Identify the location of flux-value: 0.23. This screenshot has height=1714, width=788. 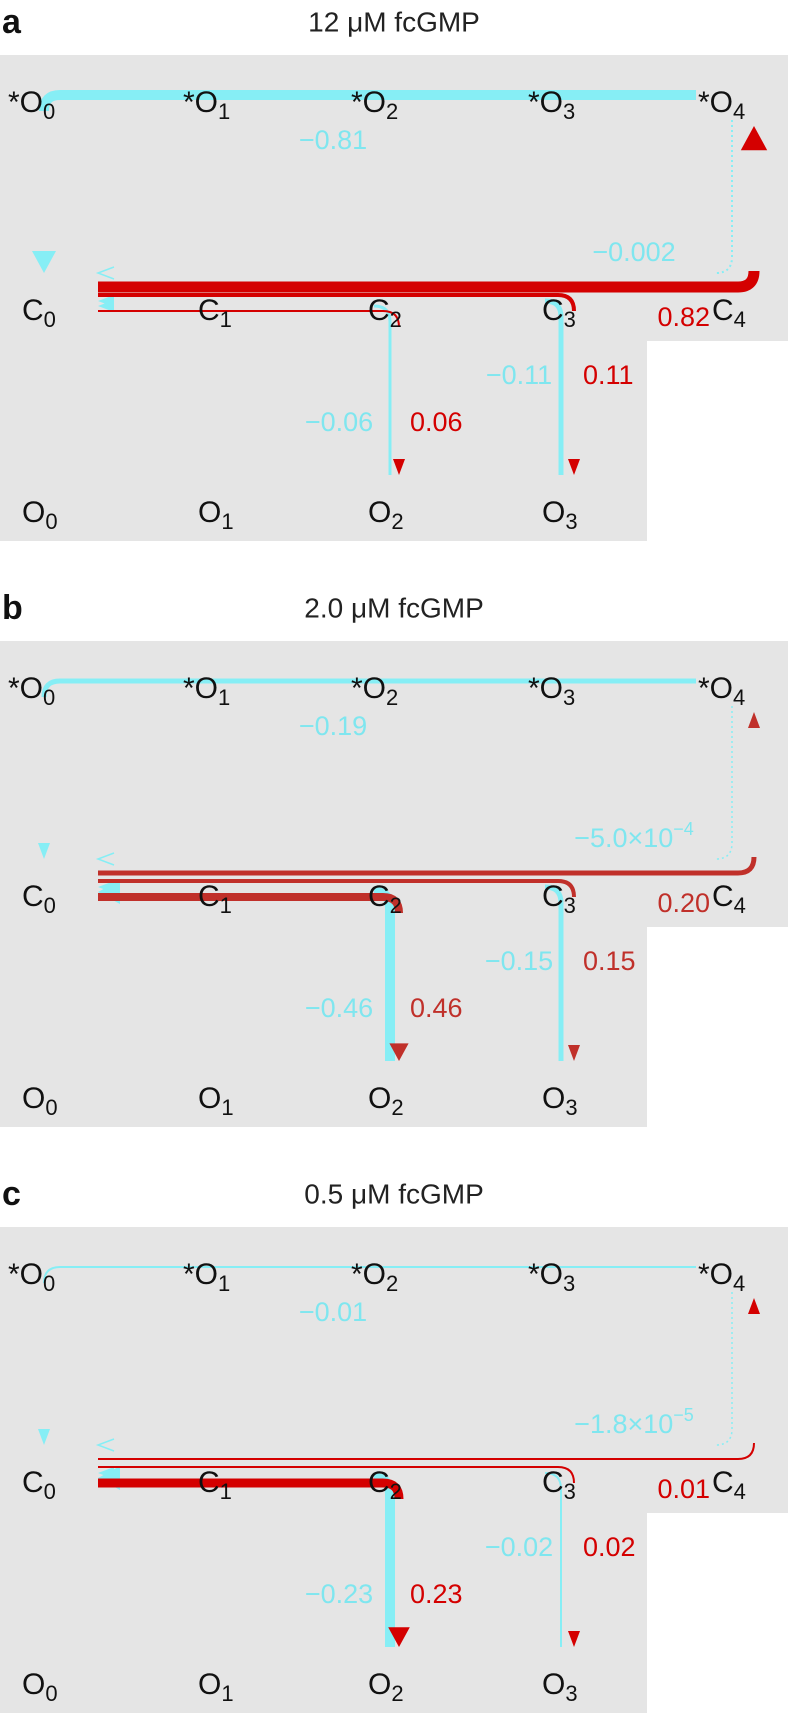
(436, 1594).